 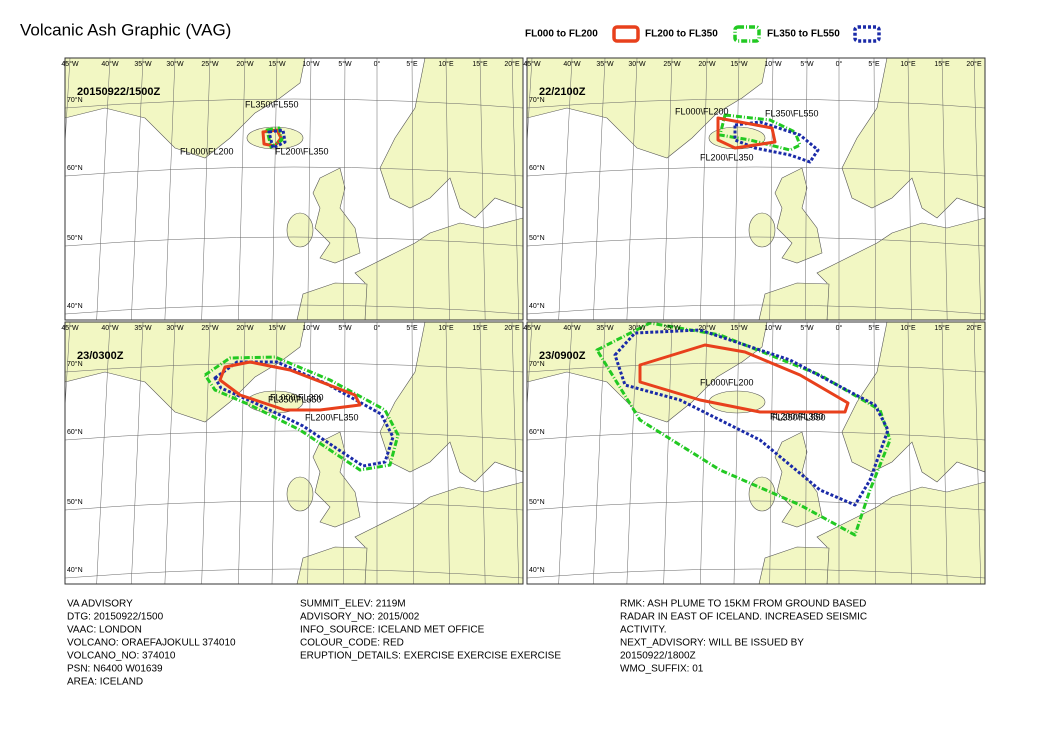 What do you see at coordinates (125, 29) in the screenshot?
I see `title: Volcanic Ash Graphic (VAG)` at bounding box center [125, 29].